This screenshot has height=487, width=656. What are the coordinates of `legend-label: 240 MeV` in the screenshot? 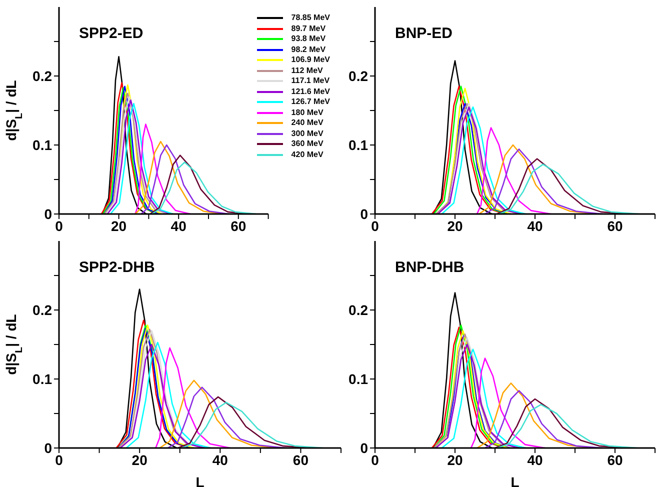 It's located at (307, 123).